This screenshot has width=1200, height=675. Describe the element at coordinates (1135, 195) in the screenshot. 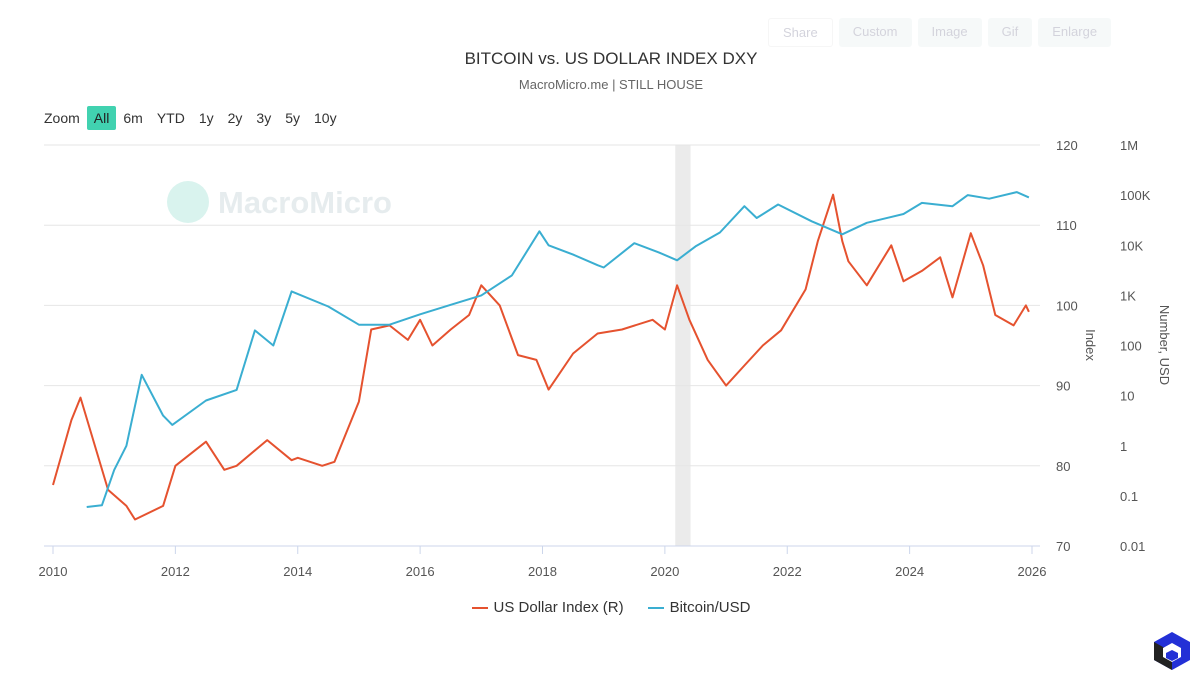

I see `y-right-tick-label: 100K` at that location.